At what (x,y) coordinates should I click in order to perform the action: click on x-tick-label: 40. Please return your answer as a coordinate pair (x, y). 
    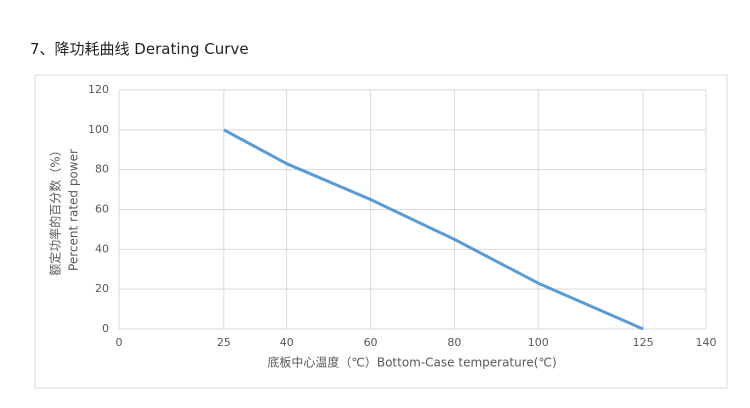
    Looking at the image, I should click on (287, 342).